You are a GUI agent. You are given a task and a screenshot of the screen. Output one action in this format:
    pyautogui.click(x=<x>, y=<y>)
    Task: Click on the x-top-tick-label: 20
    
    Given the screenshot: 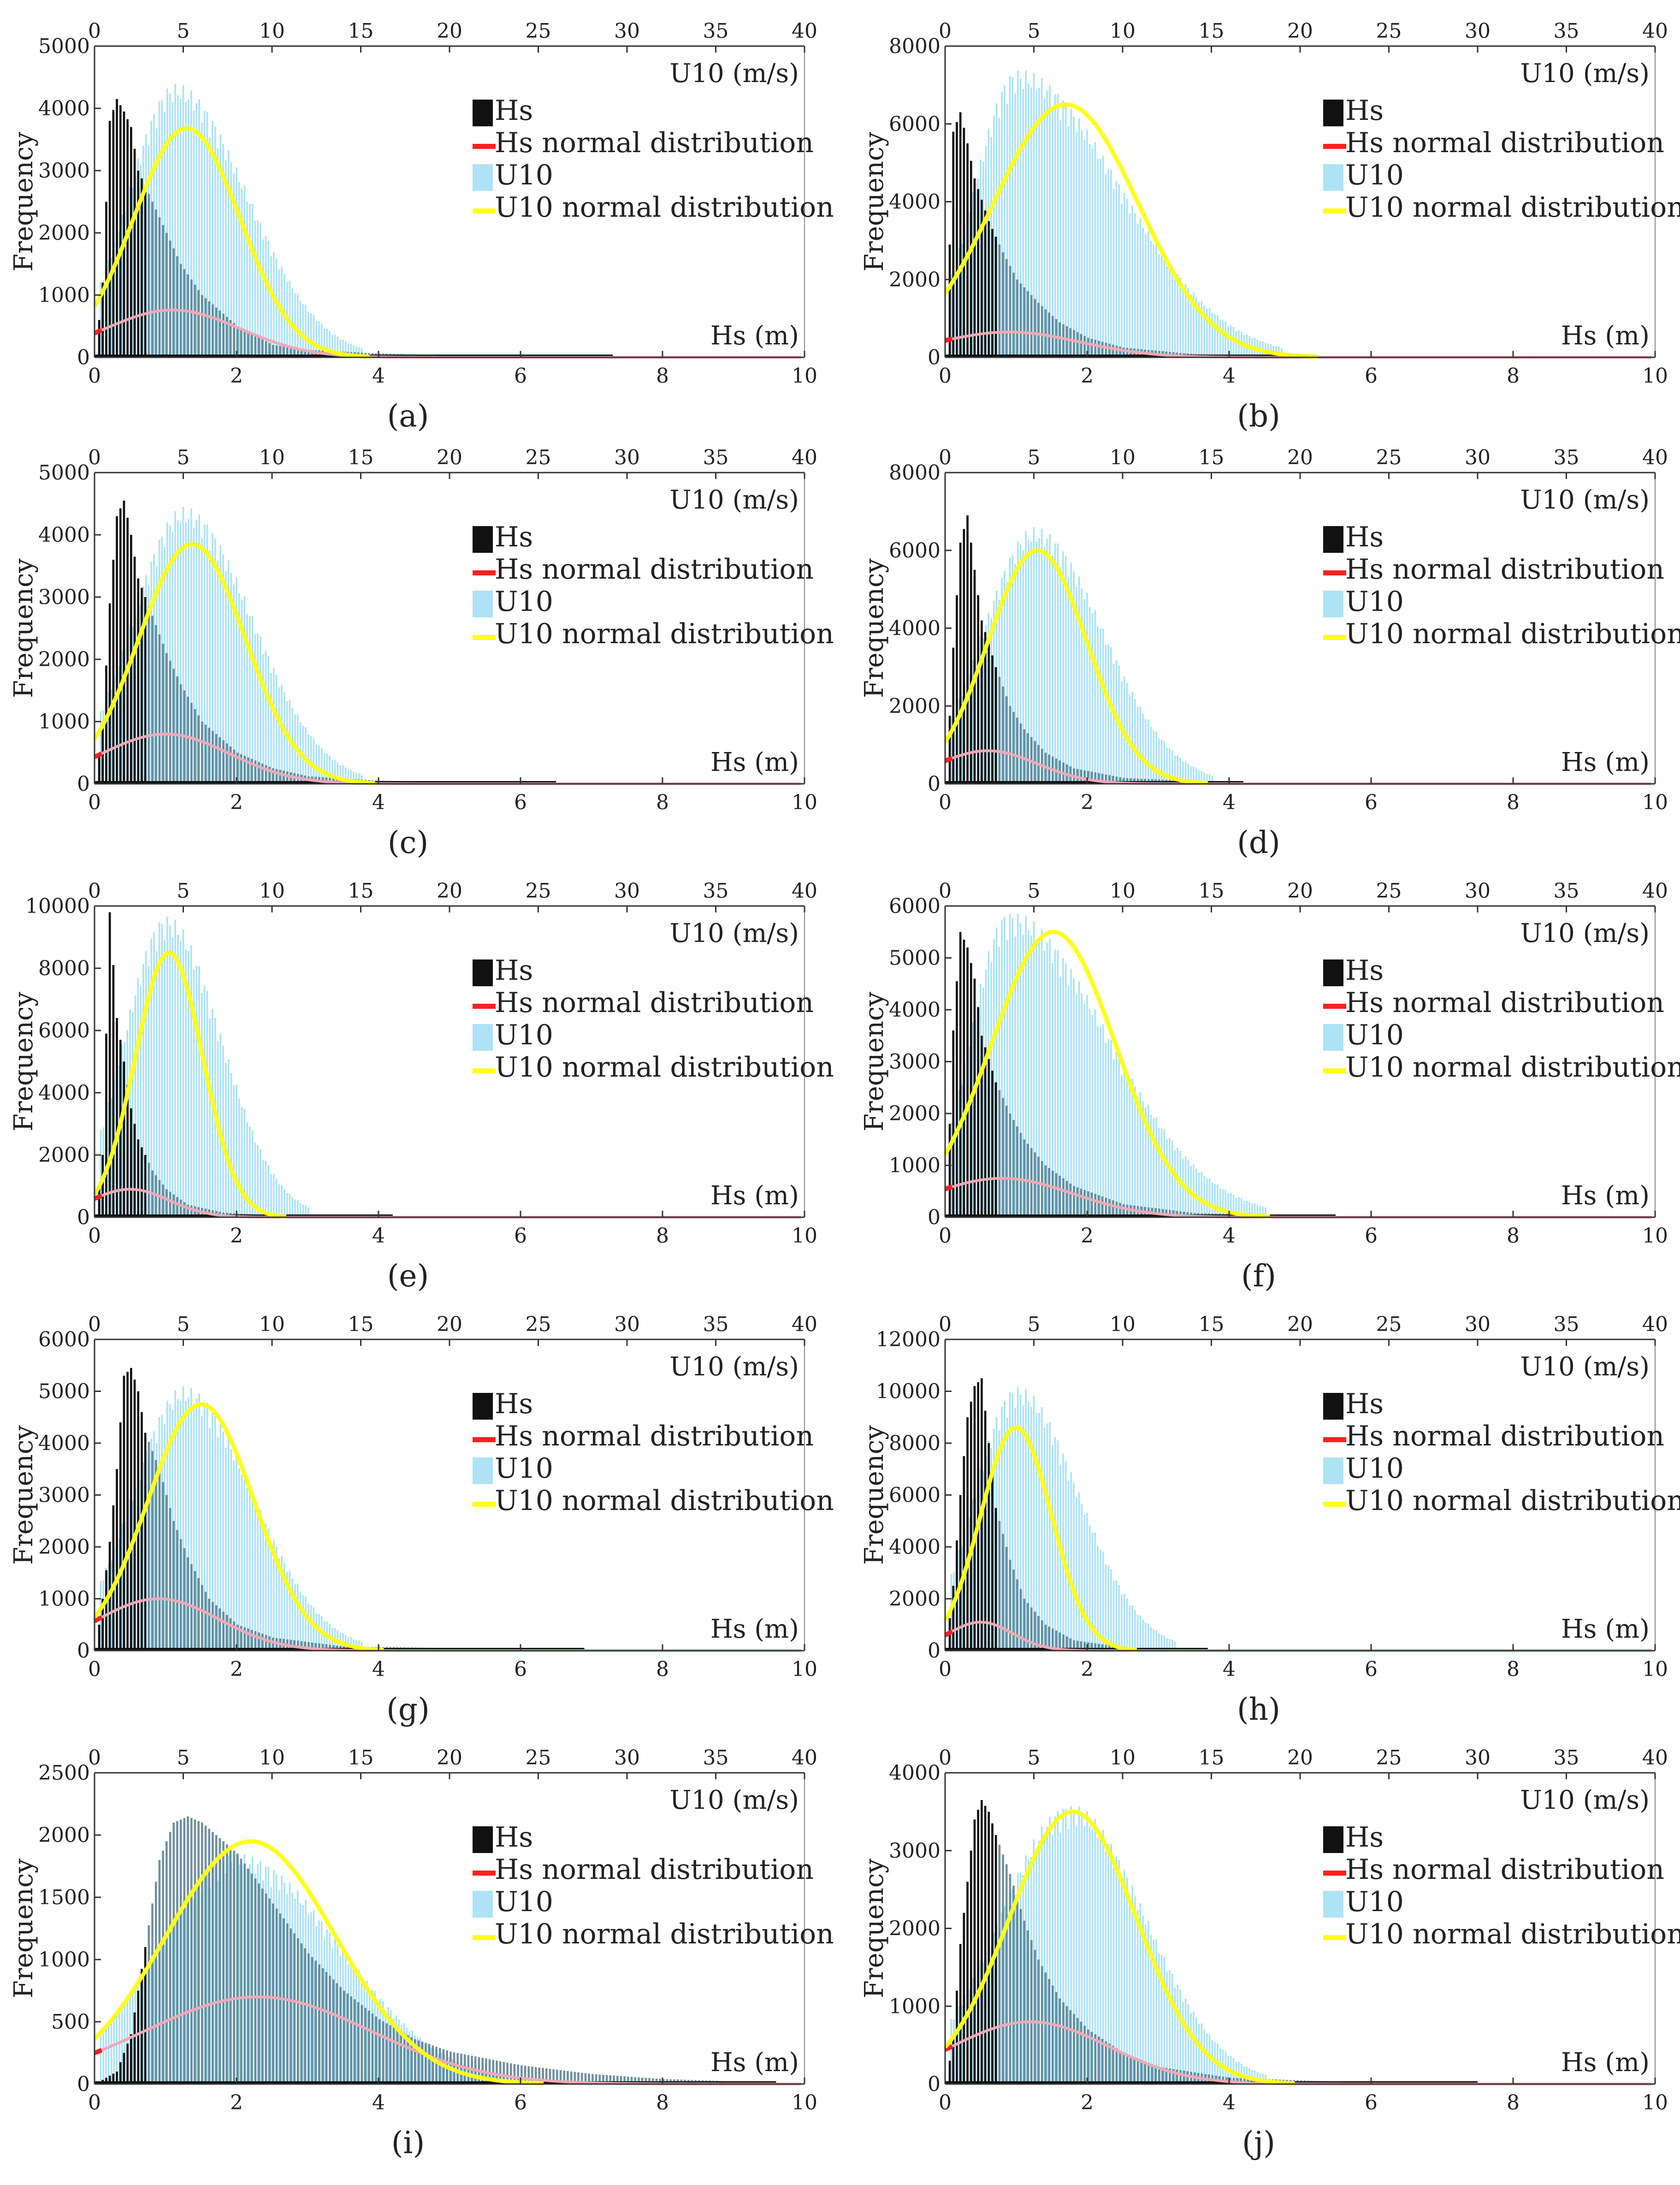 What is the action you would take?
    pyautogui.click(x=1300, y=891)
    